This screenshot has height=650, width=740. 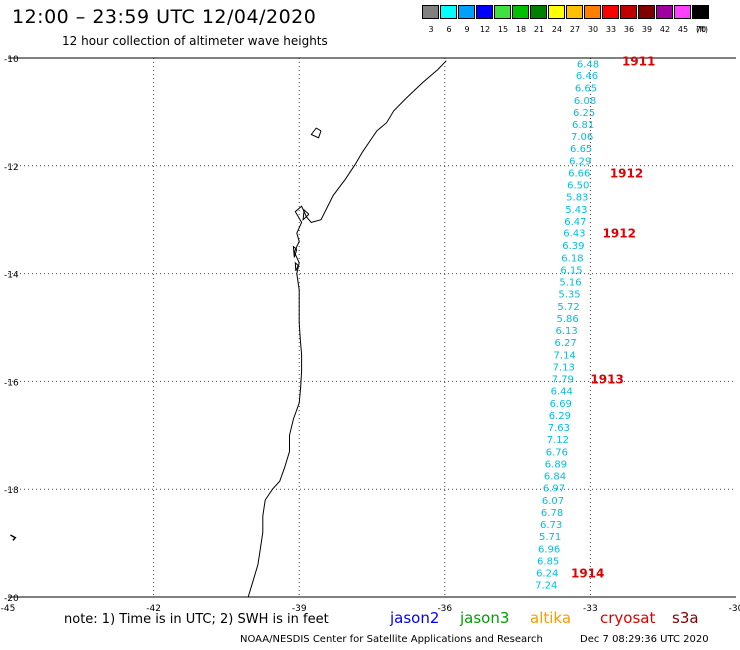 I want to click on legend-label-39: 39, so click(x=647, y=29).